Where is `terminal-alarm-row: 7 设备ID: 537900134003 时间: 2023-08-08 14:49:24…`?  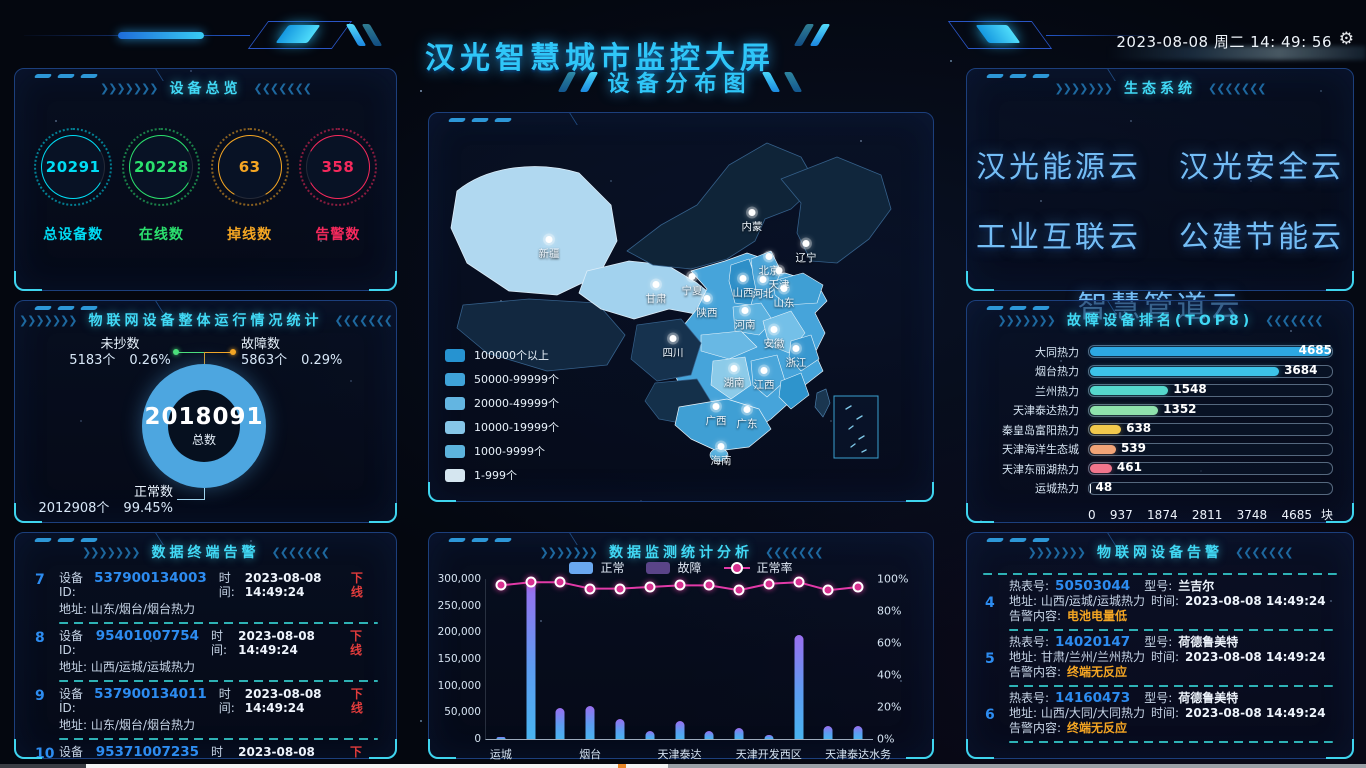
terminal-alarm-row: 7 设备ID: 537900134003 时间: 2023-08-08 14:49:24… is located at coordinates (205, 595).